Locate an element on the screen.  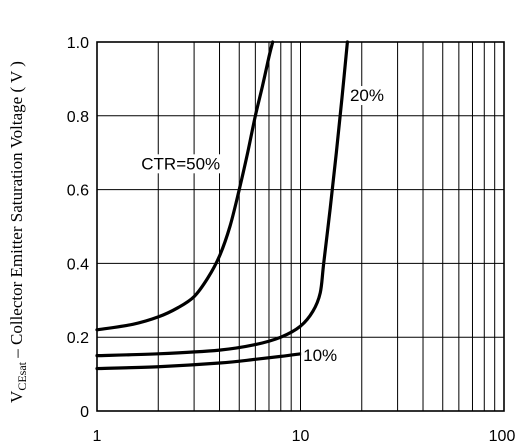
x-tick-labels: 1 10 100 is located at coordinates (304, 436).